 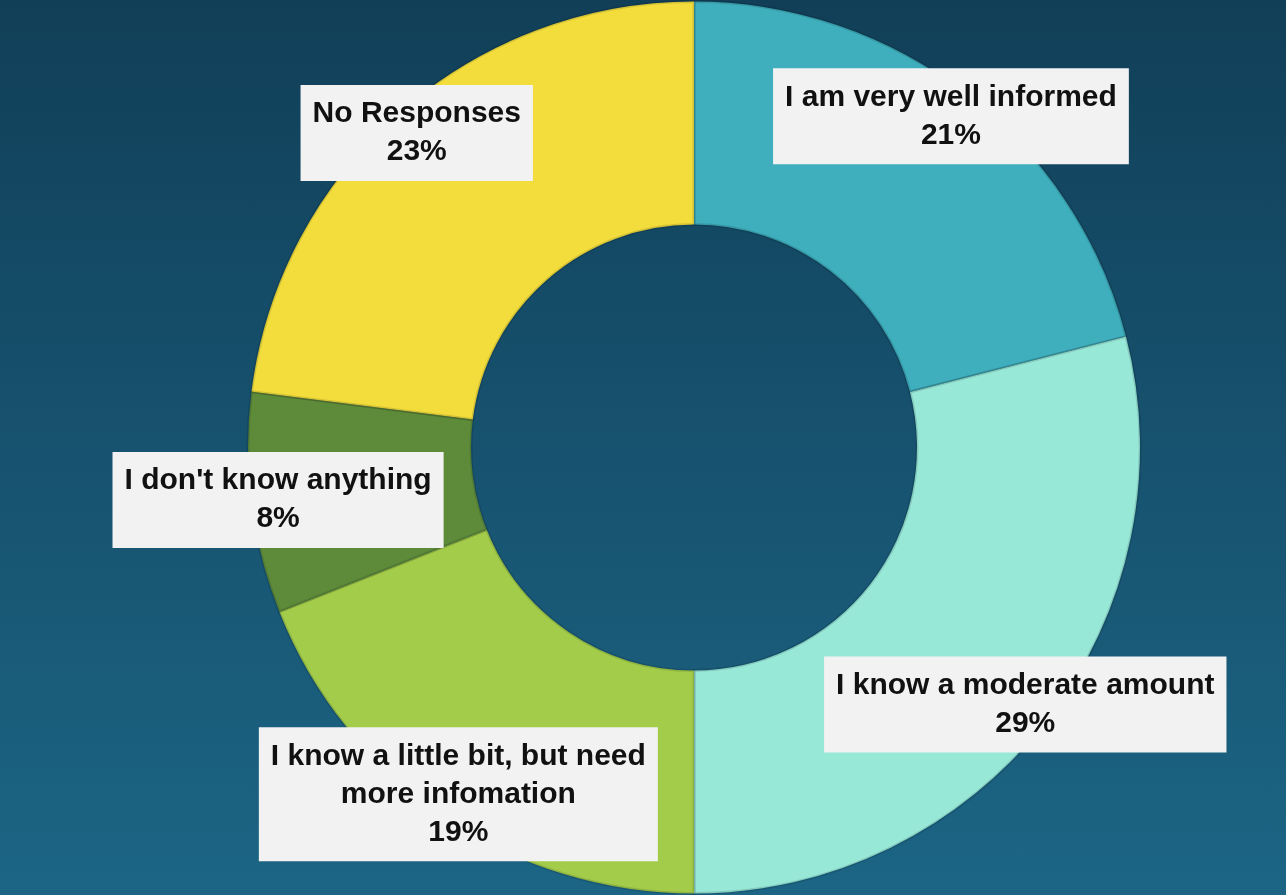 I want to click on slice-label: No Responses, so click(x=416, y=112).